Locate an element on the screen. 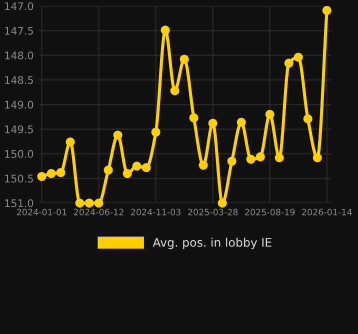 This screenshot has width=358, height=334. y-tick-label: 148.0 is located at coordinates (19, 56).